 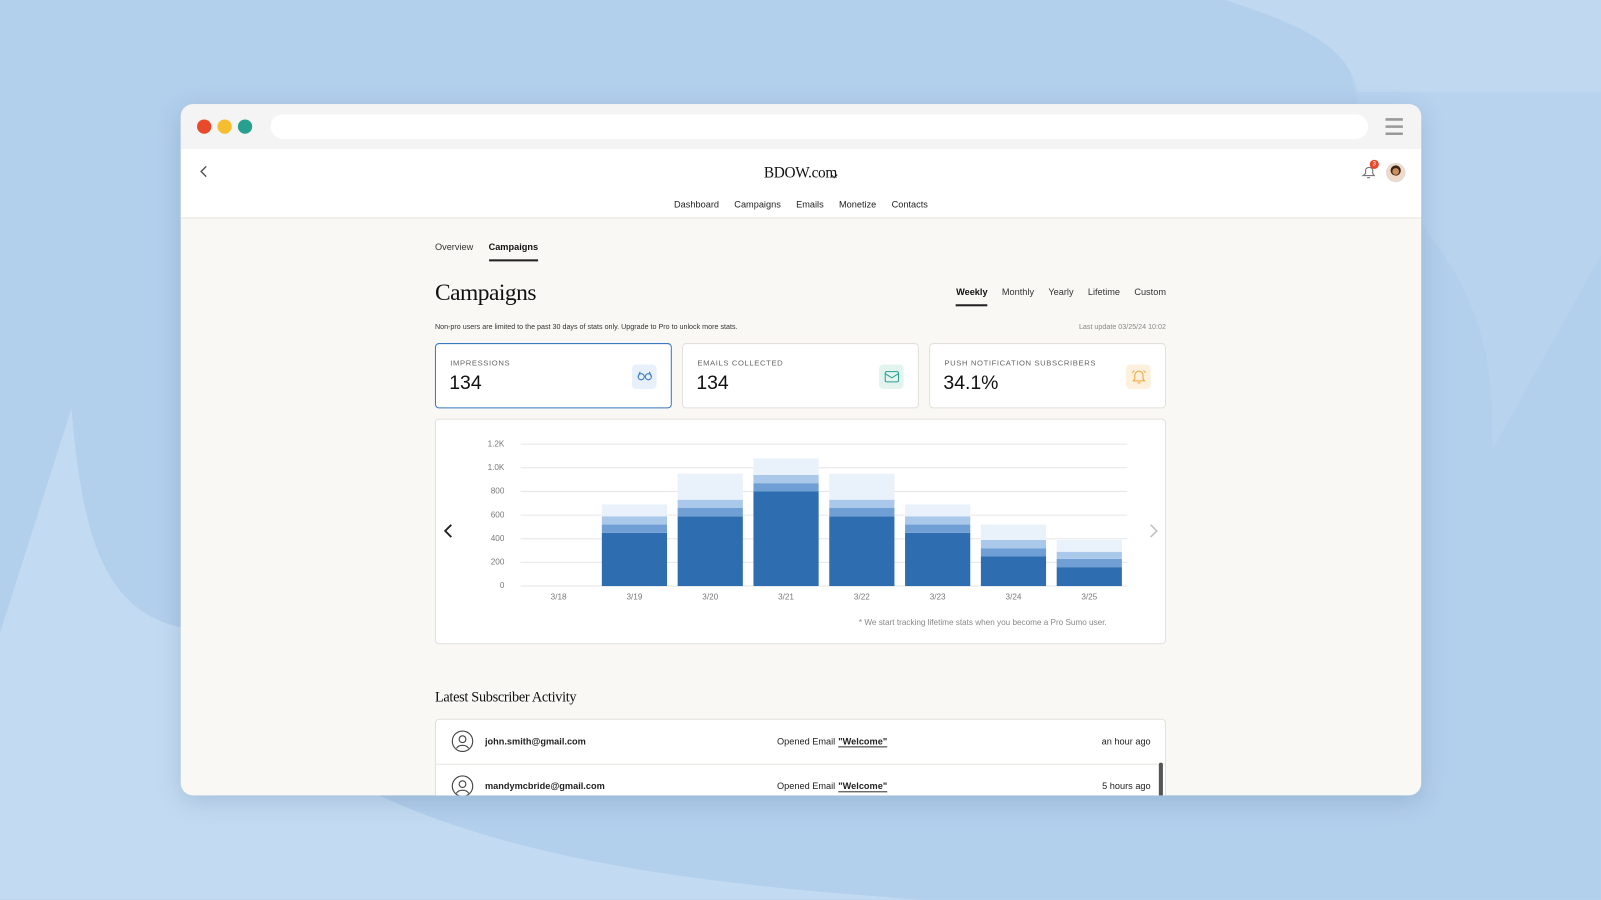 What do you see at coordinates (819, 126) in the screenshot?
I see `address-bar` at bounding box center [819, 126].